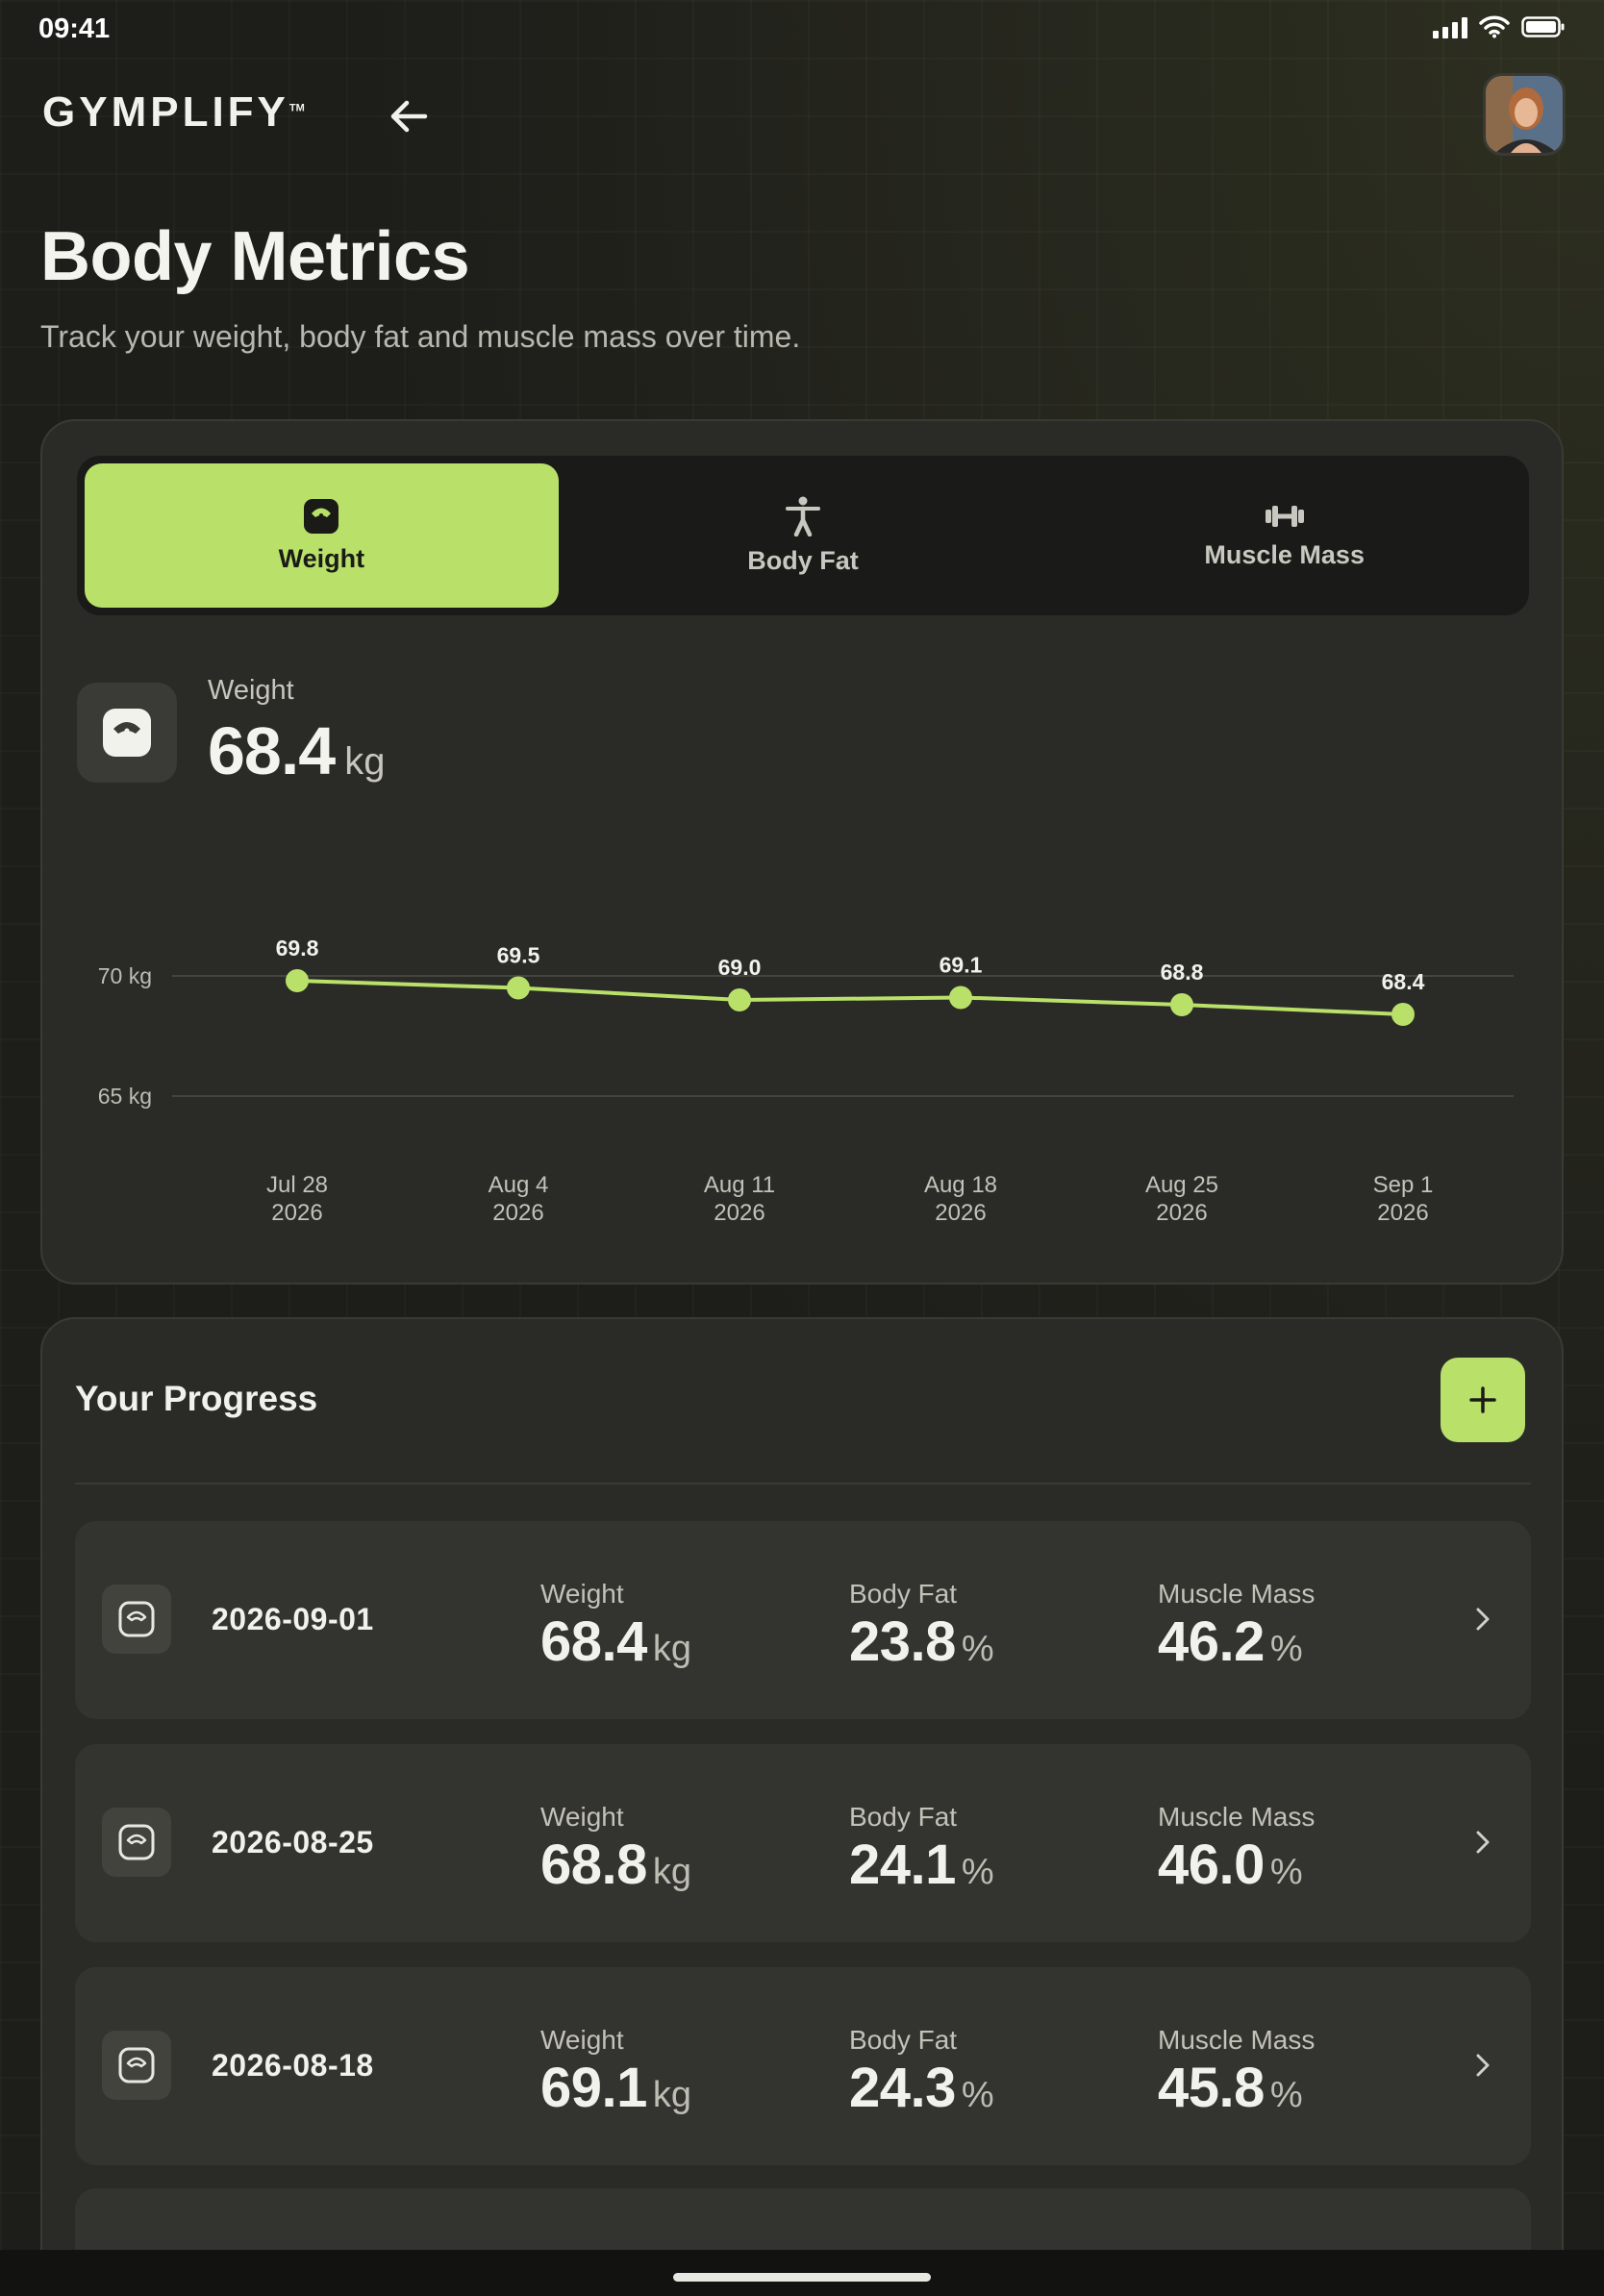  I want to click on entry-fat-value: 23.8, so click(902, 1641).